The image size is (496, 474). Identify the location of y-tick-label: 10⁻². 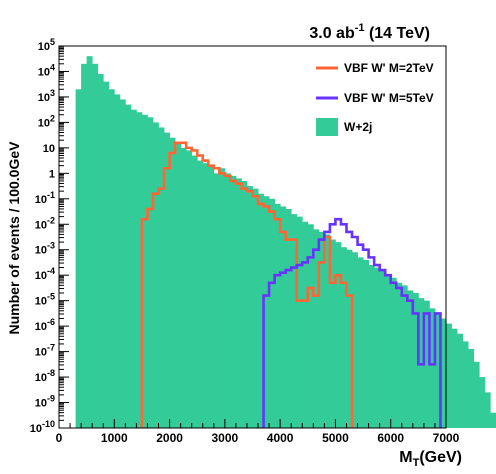
(45, 223).